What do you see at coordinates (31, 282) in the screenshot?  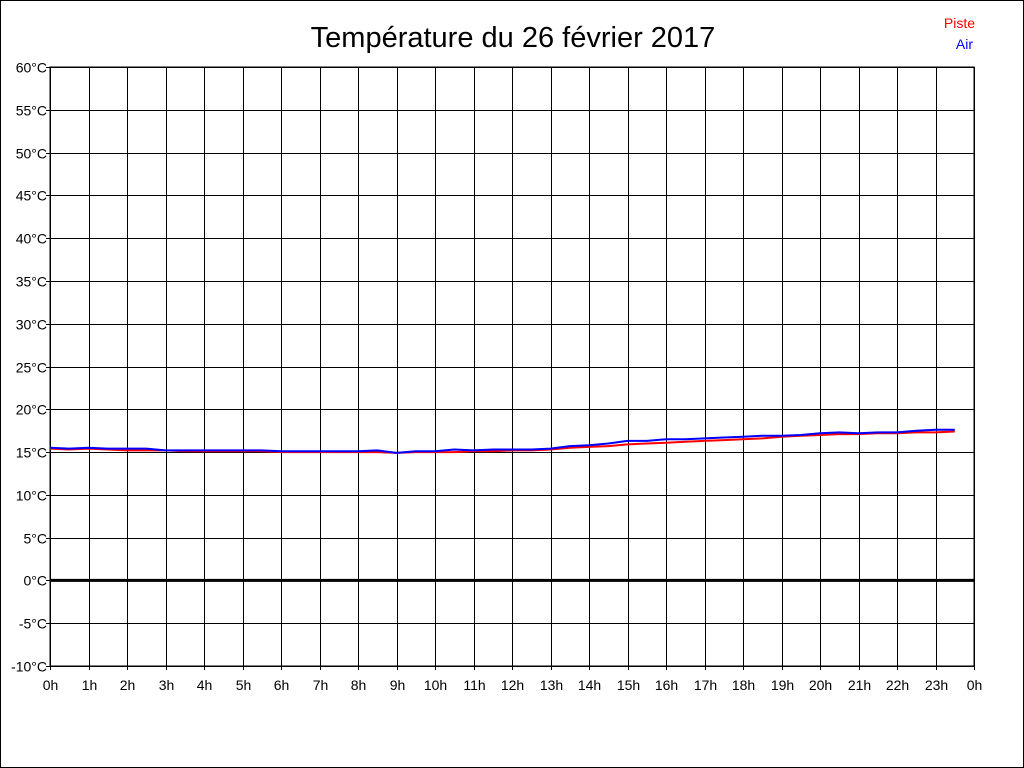 I see `y-tick-label: 35°C` at bounding box center [31, 282].